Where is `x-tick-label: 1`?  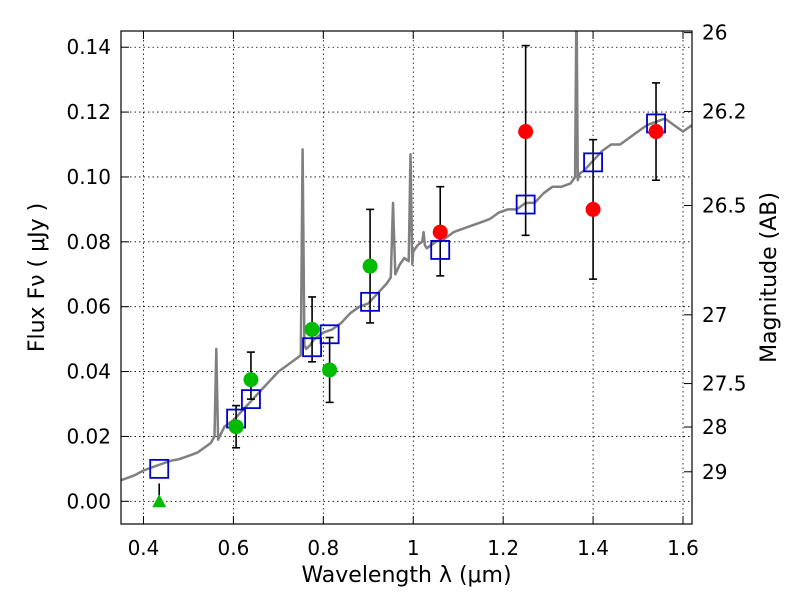 x-tick-label: 1 is located at coordinates (413, 548).